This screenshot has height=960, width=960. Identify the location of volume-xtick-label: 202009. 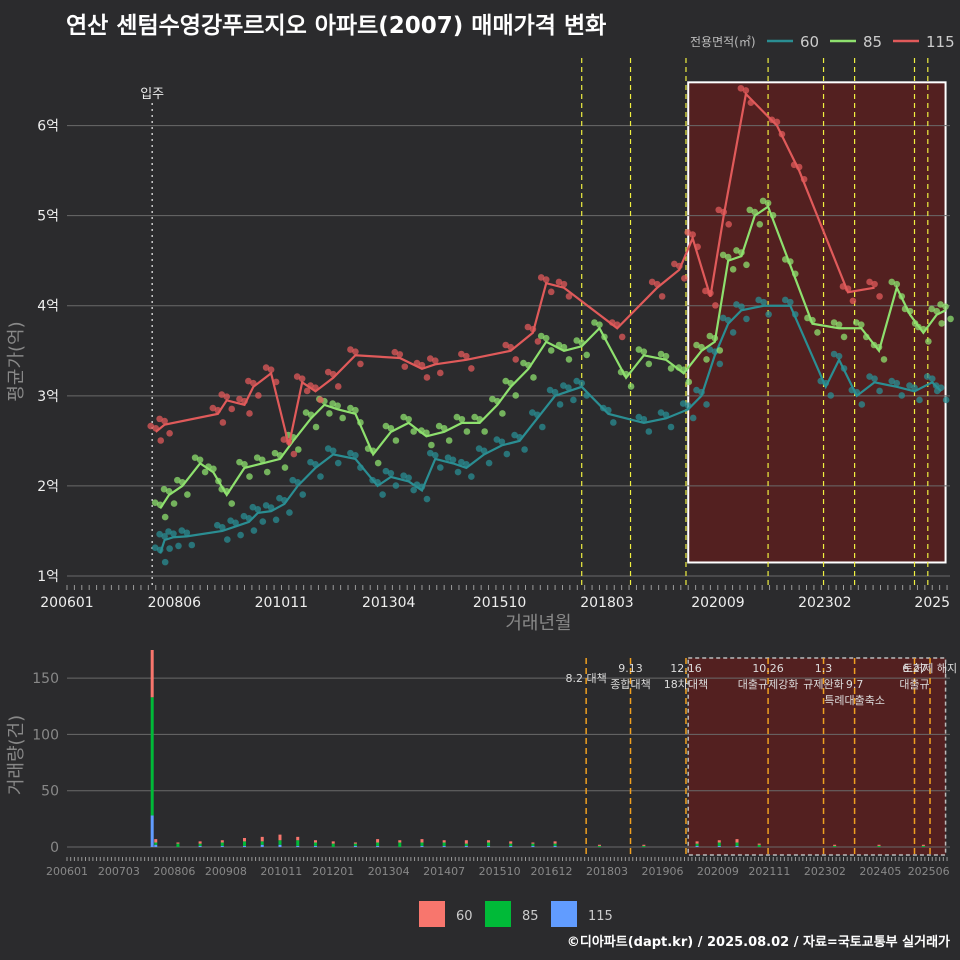
(718, 871).